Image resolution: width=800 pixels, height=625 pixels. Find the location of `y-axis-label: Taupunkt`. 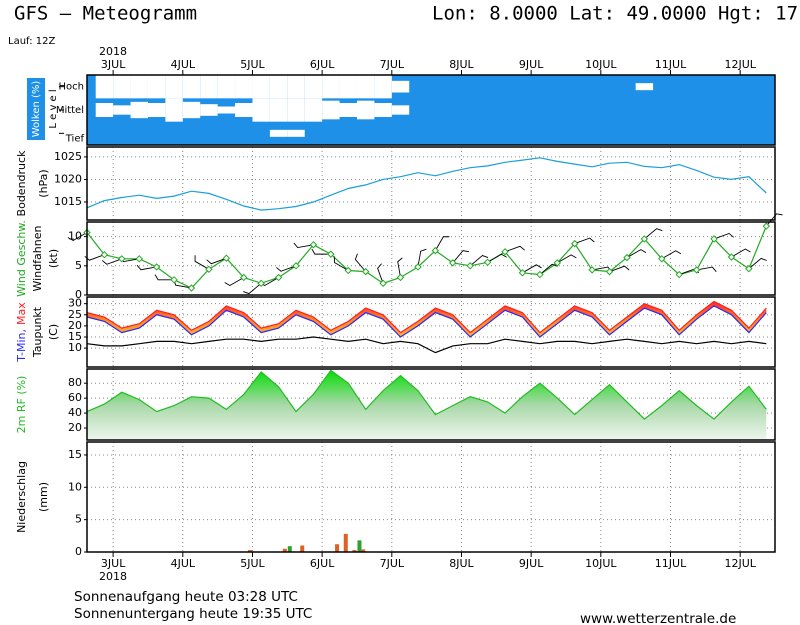

y-axis-label: Taupunkt is located at coordinates (37, 332).